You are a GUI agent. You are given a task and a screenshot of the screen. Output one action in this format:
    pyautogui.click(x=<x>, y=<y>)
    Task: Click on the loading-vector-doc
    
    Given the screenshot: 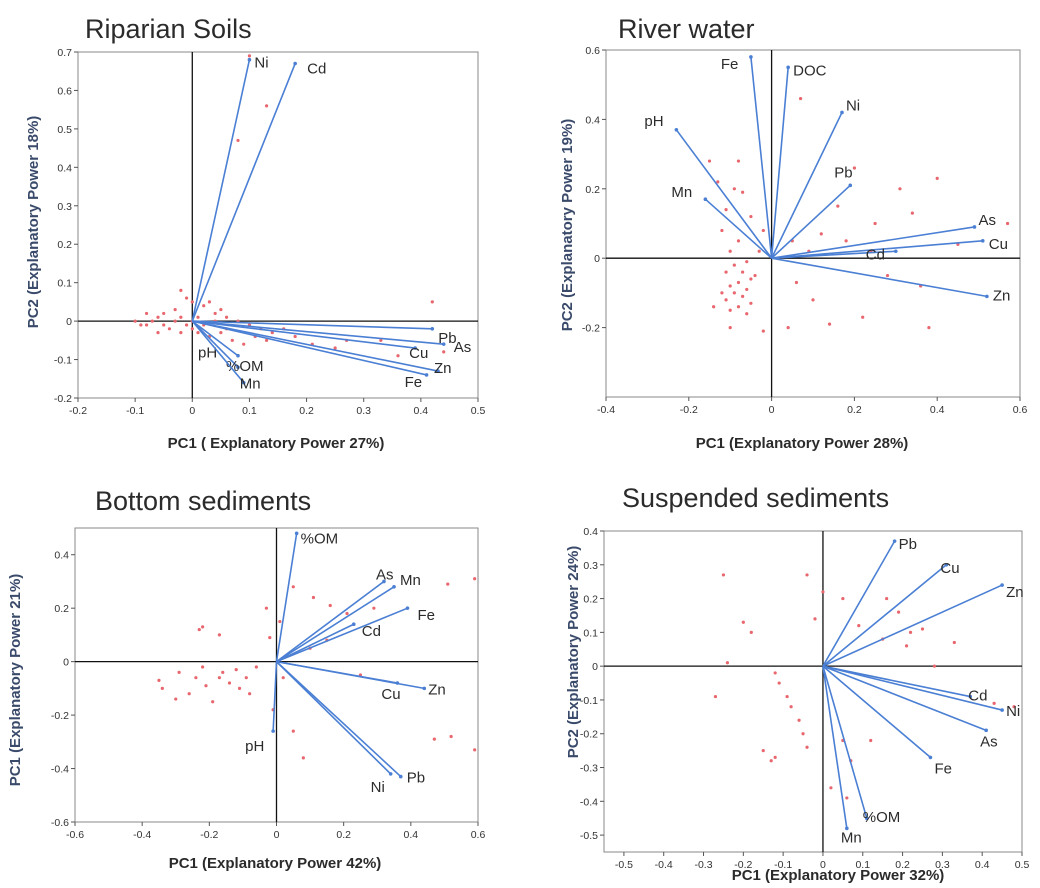 What is the action you would take?
    pyautogui.click(x=779, y=163)
    